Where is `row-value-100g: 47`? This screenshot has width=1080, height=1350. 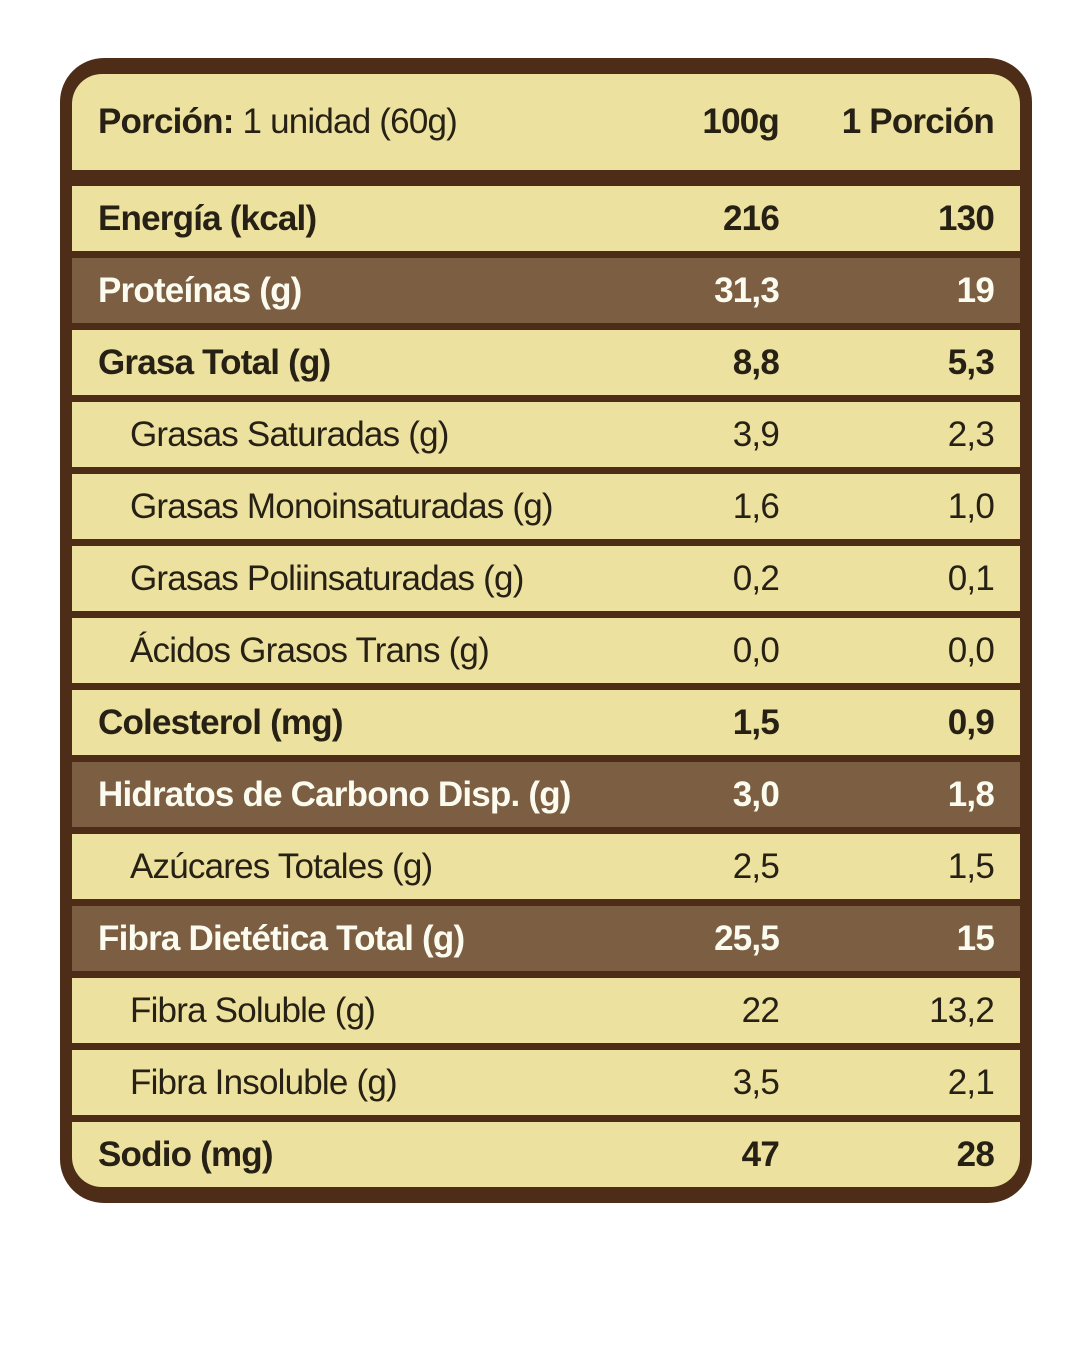
row-value-100g: 47 is located at coordinates (760, 1154).